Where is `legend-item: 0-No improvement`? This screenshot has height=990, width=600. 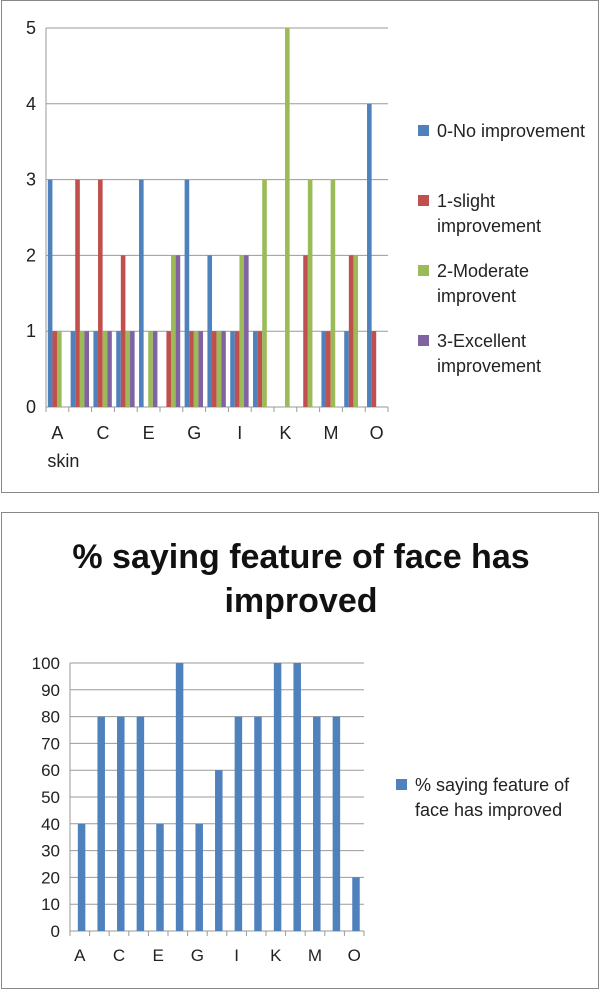
legend-item: 0-No improvement is located at coordinates (507, 131).